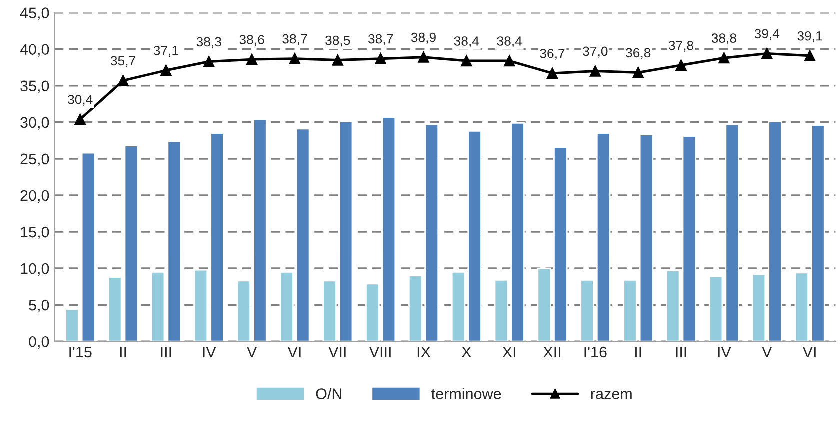 This screenshot has height=427, width=840. What do you see at coordinates (252, 40) in the screenshot?
I see `data-label: 38,6` at bounding box center [252, 40].